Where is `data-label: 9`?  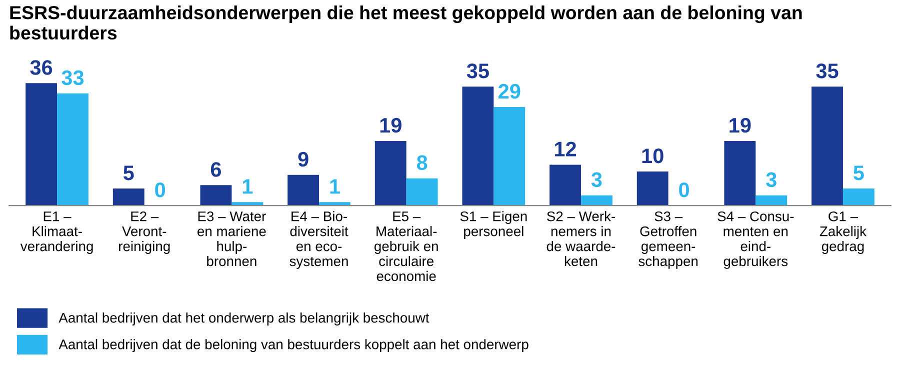
data-label: 9 is located at coordinates (303, 159).